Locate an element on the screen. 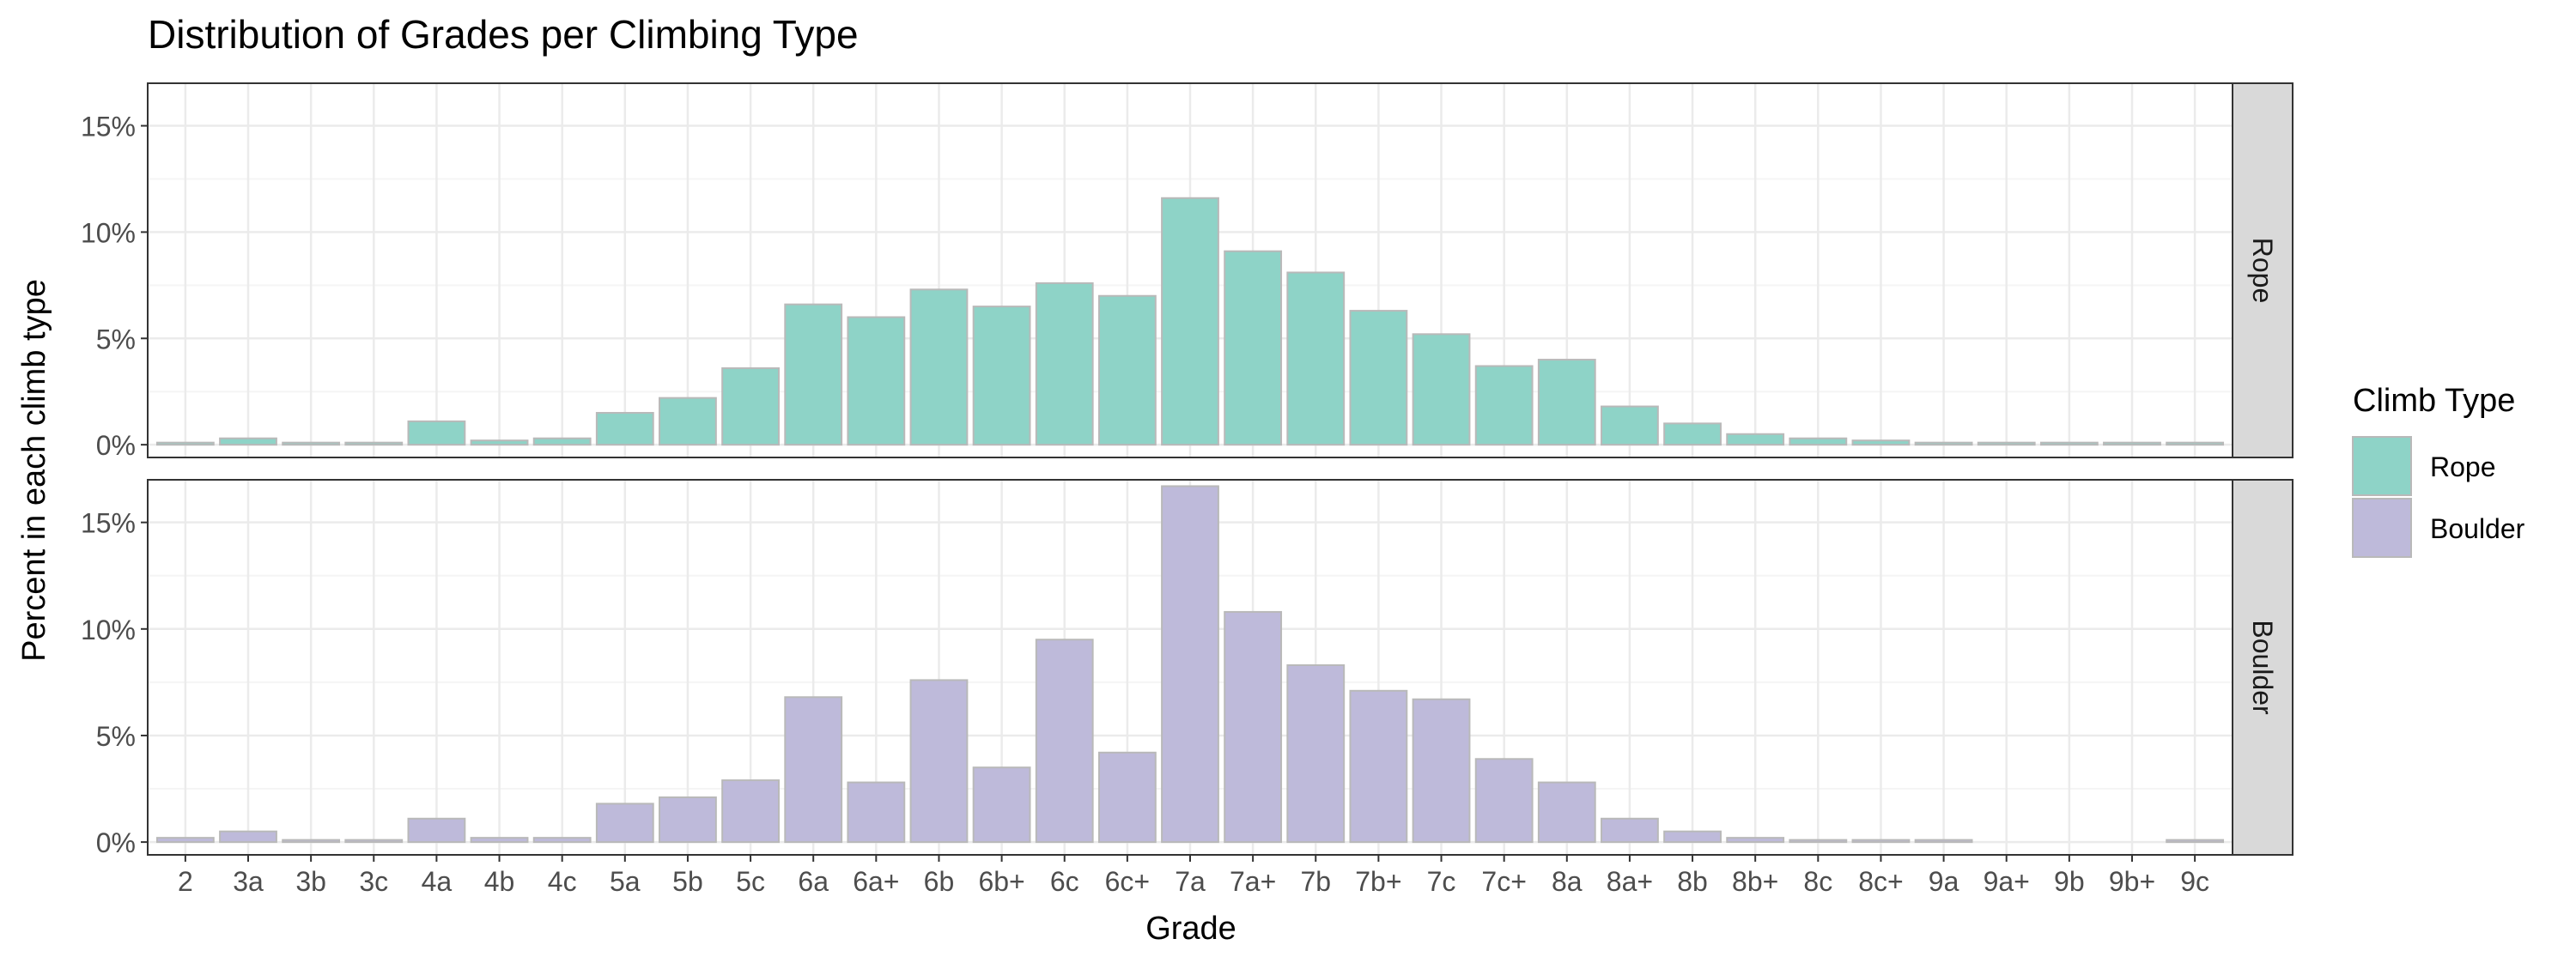 The image size is (2576, 963). x-tick-label: 8c is located at coordinates (1817, 881).